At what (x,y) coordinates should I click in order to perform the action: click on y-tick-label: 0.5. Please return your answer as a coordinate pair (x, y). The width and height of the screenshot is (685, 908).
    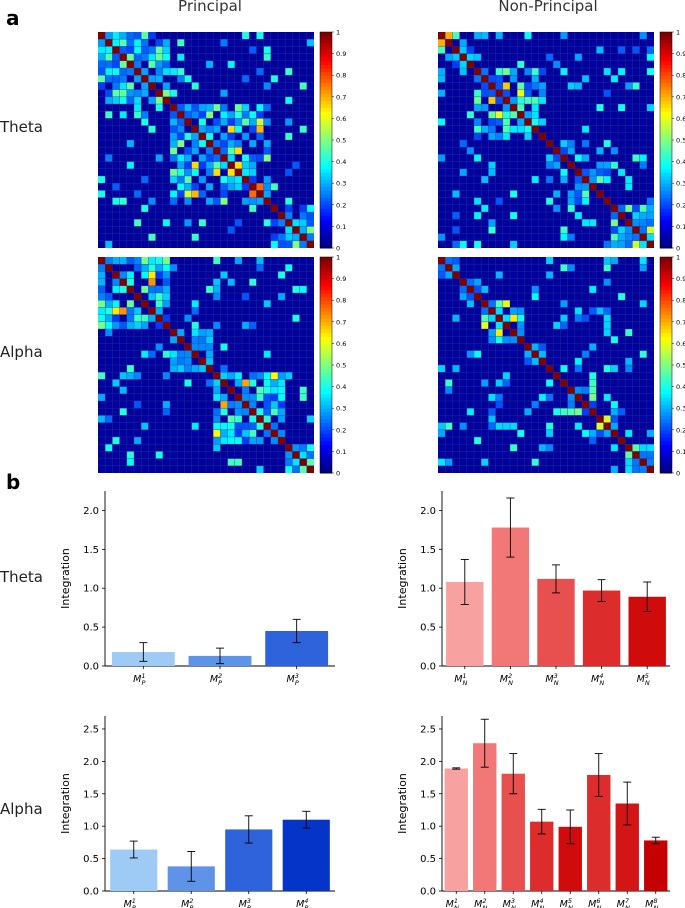
    Looking at the image, I should click on (91, 628).